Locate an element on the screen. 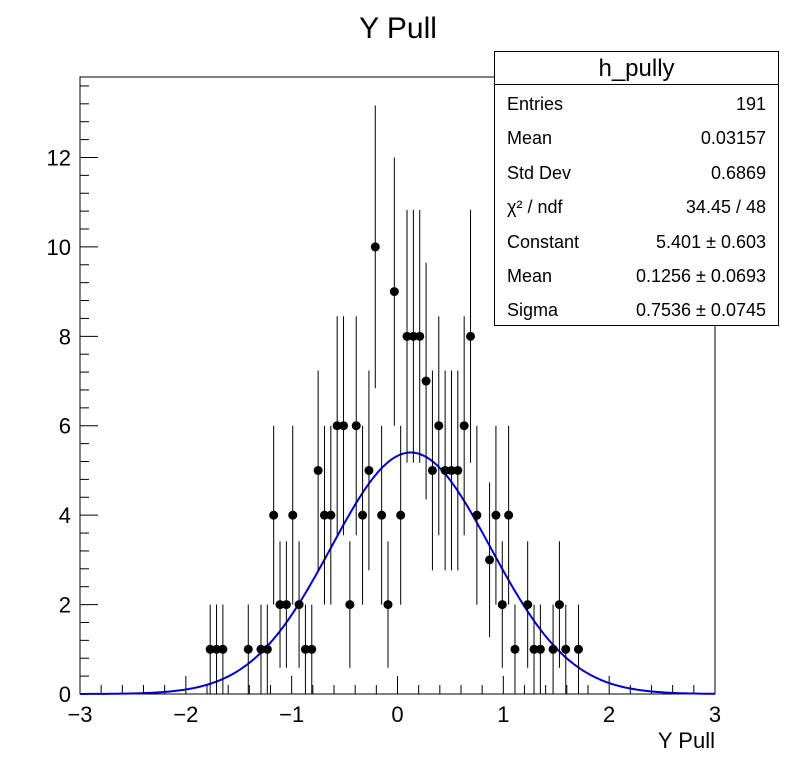  x-tick-label: −3 is located at coordinates (79, 714).